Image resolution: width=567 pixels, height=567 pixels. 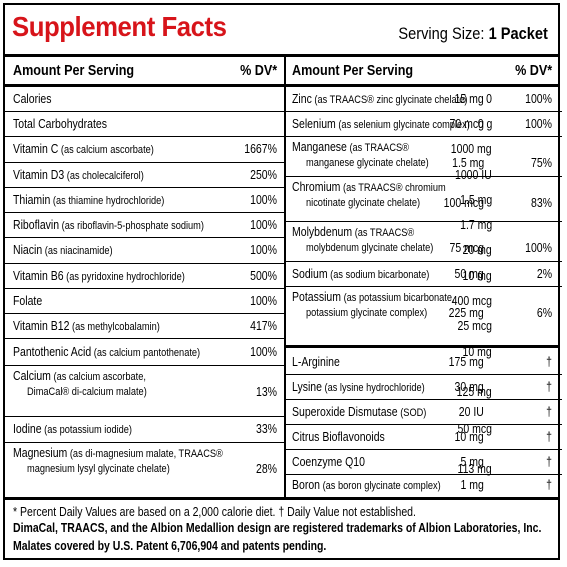 I want to click on nutrient-amount: 30 mg, so click(x=469, y=386).